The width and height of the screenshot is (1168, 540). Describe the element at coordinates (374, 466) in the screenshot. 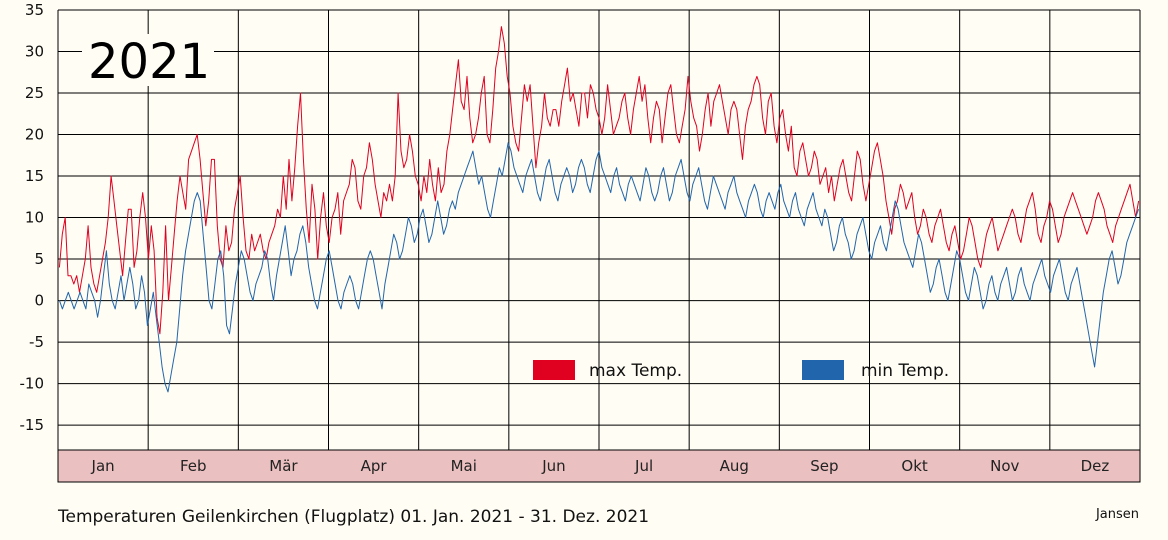

I see `month-label: Apr` at that location.